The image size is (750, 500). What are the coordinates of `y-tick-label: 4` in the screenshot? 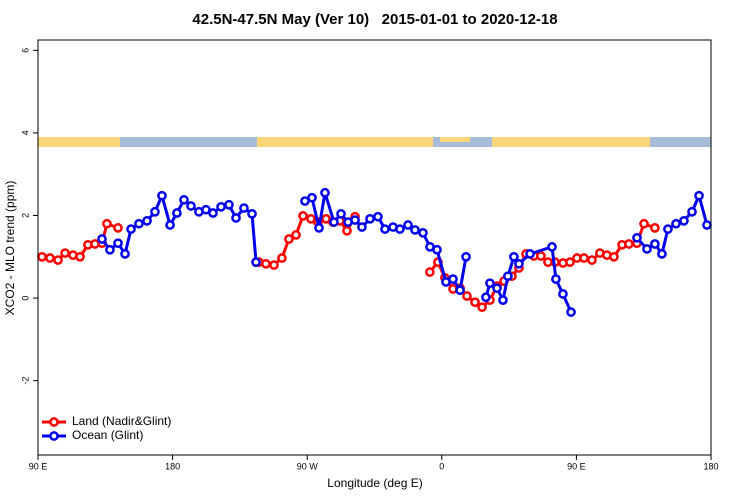 It's located at (25, 132).